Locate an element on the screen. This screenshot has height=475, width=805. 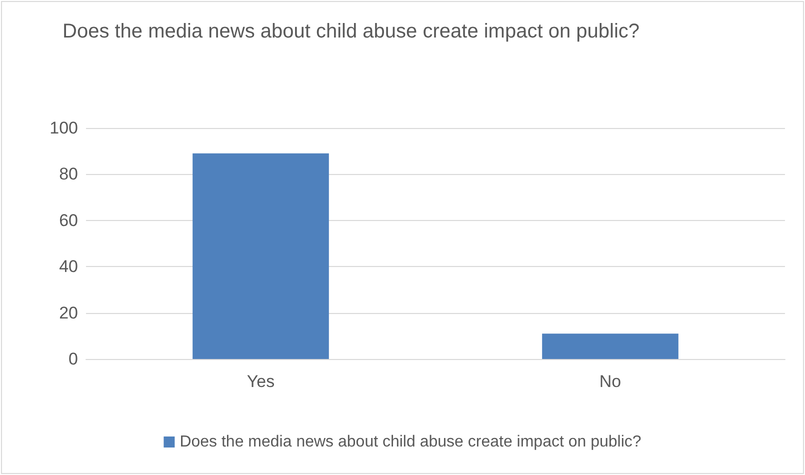
x-tick-label: Yes is located at coordinates (260, 381).